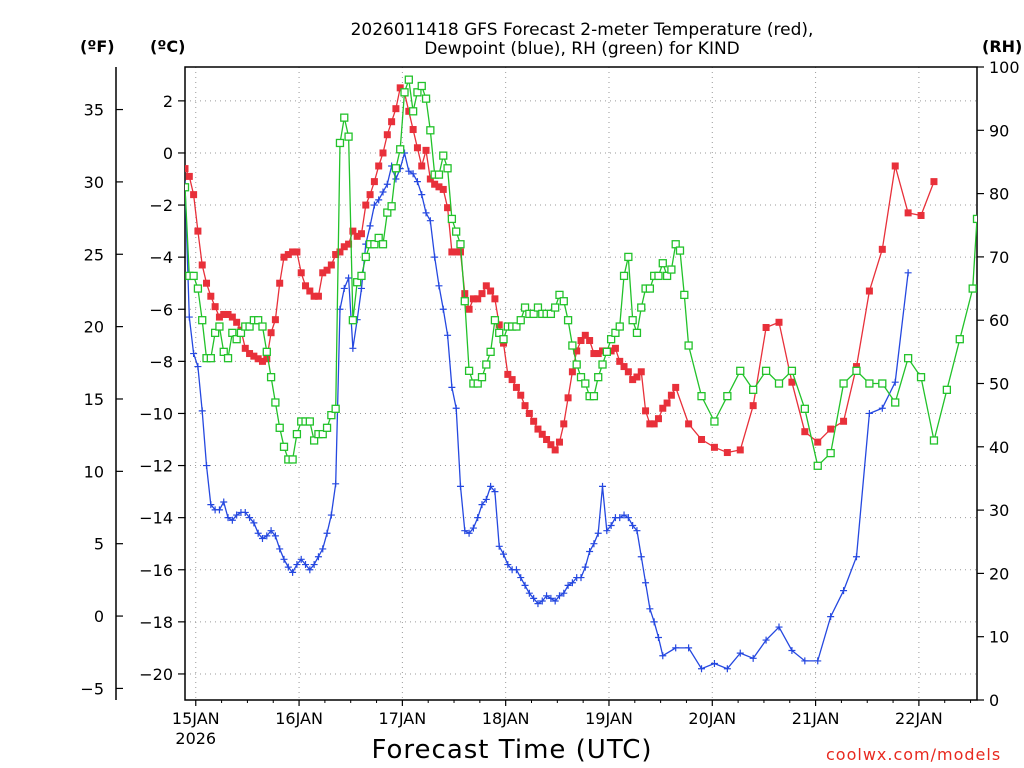 The image size is (1024, 768). Describe the element at coordinates (712, 718) in the screenshot. I see `x-tick-label: 20JAN` at that location.